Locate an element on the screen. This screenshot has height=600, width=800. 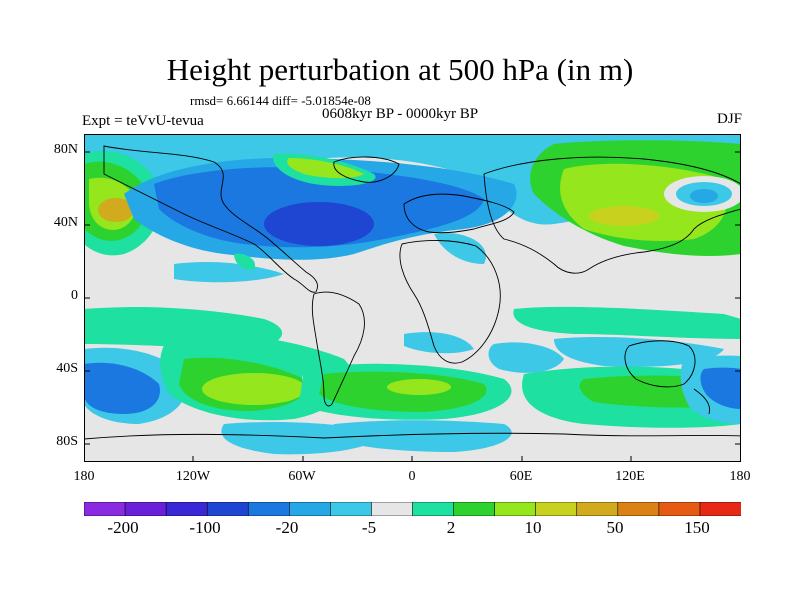
ytick-label: 40N is located at coordinates (65, 222).